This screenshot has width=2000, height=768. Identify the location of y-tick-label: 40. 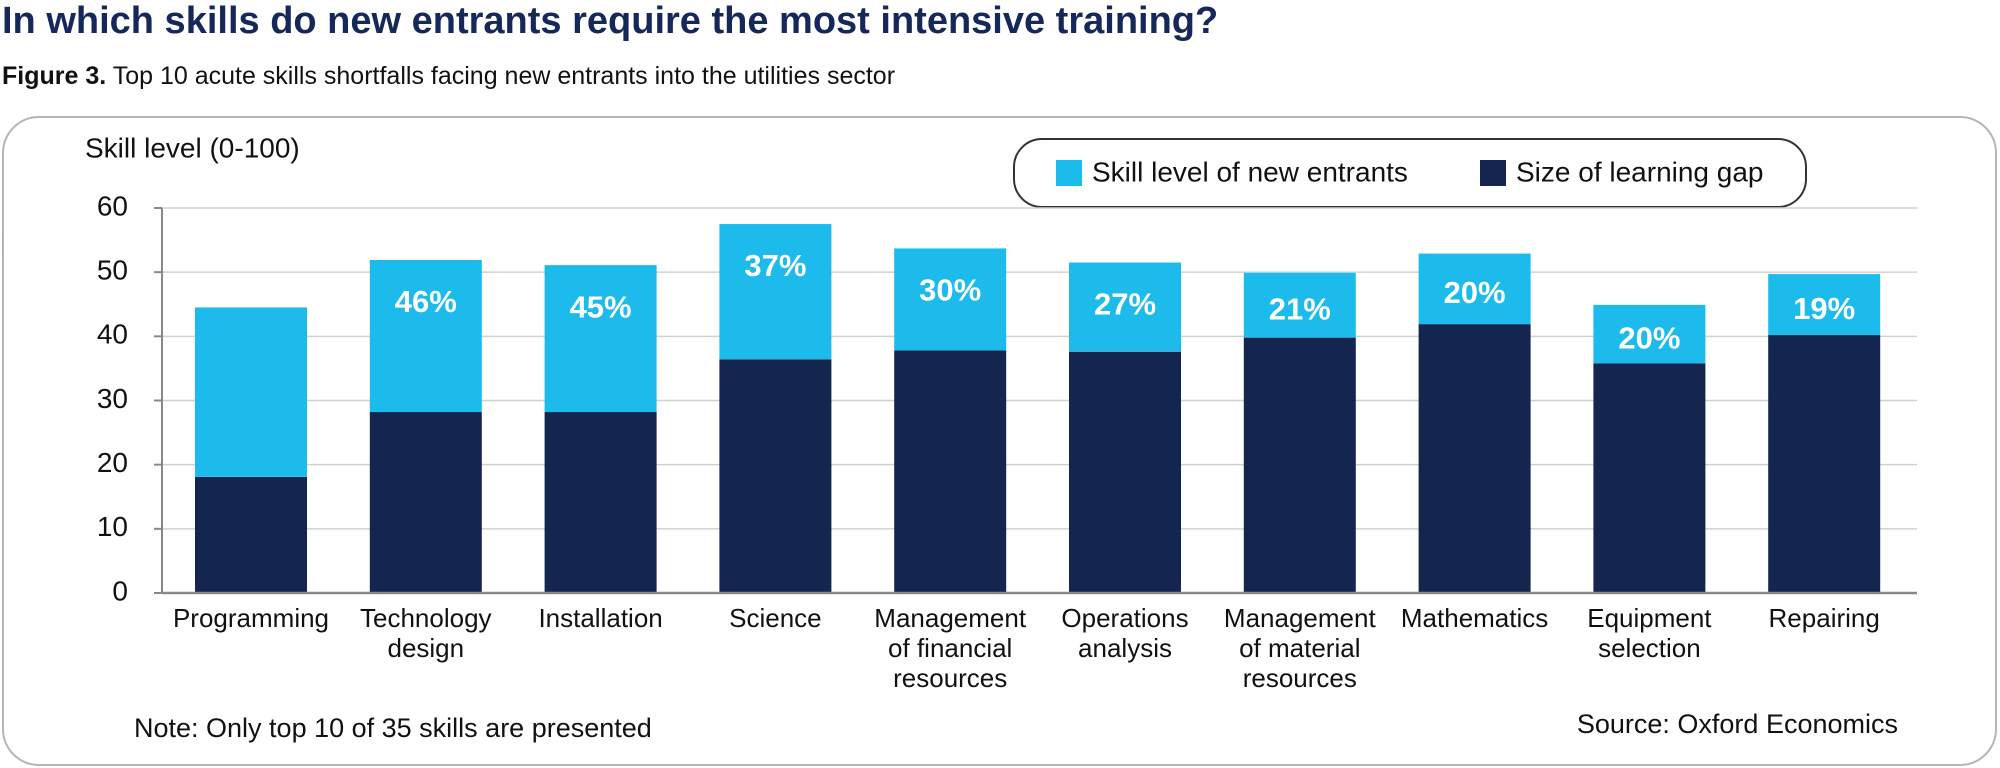
(112, 334).